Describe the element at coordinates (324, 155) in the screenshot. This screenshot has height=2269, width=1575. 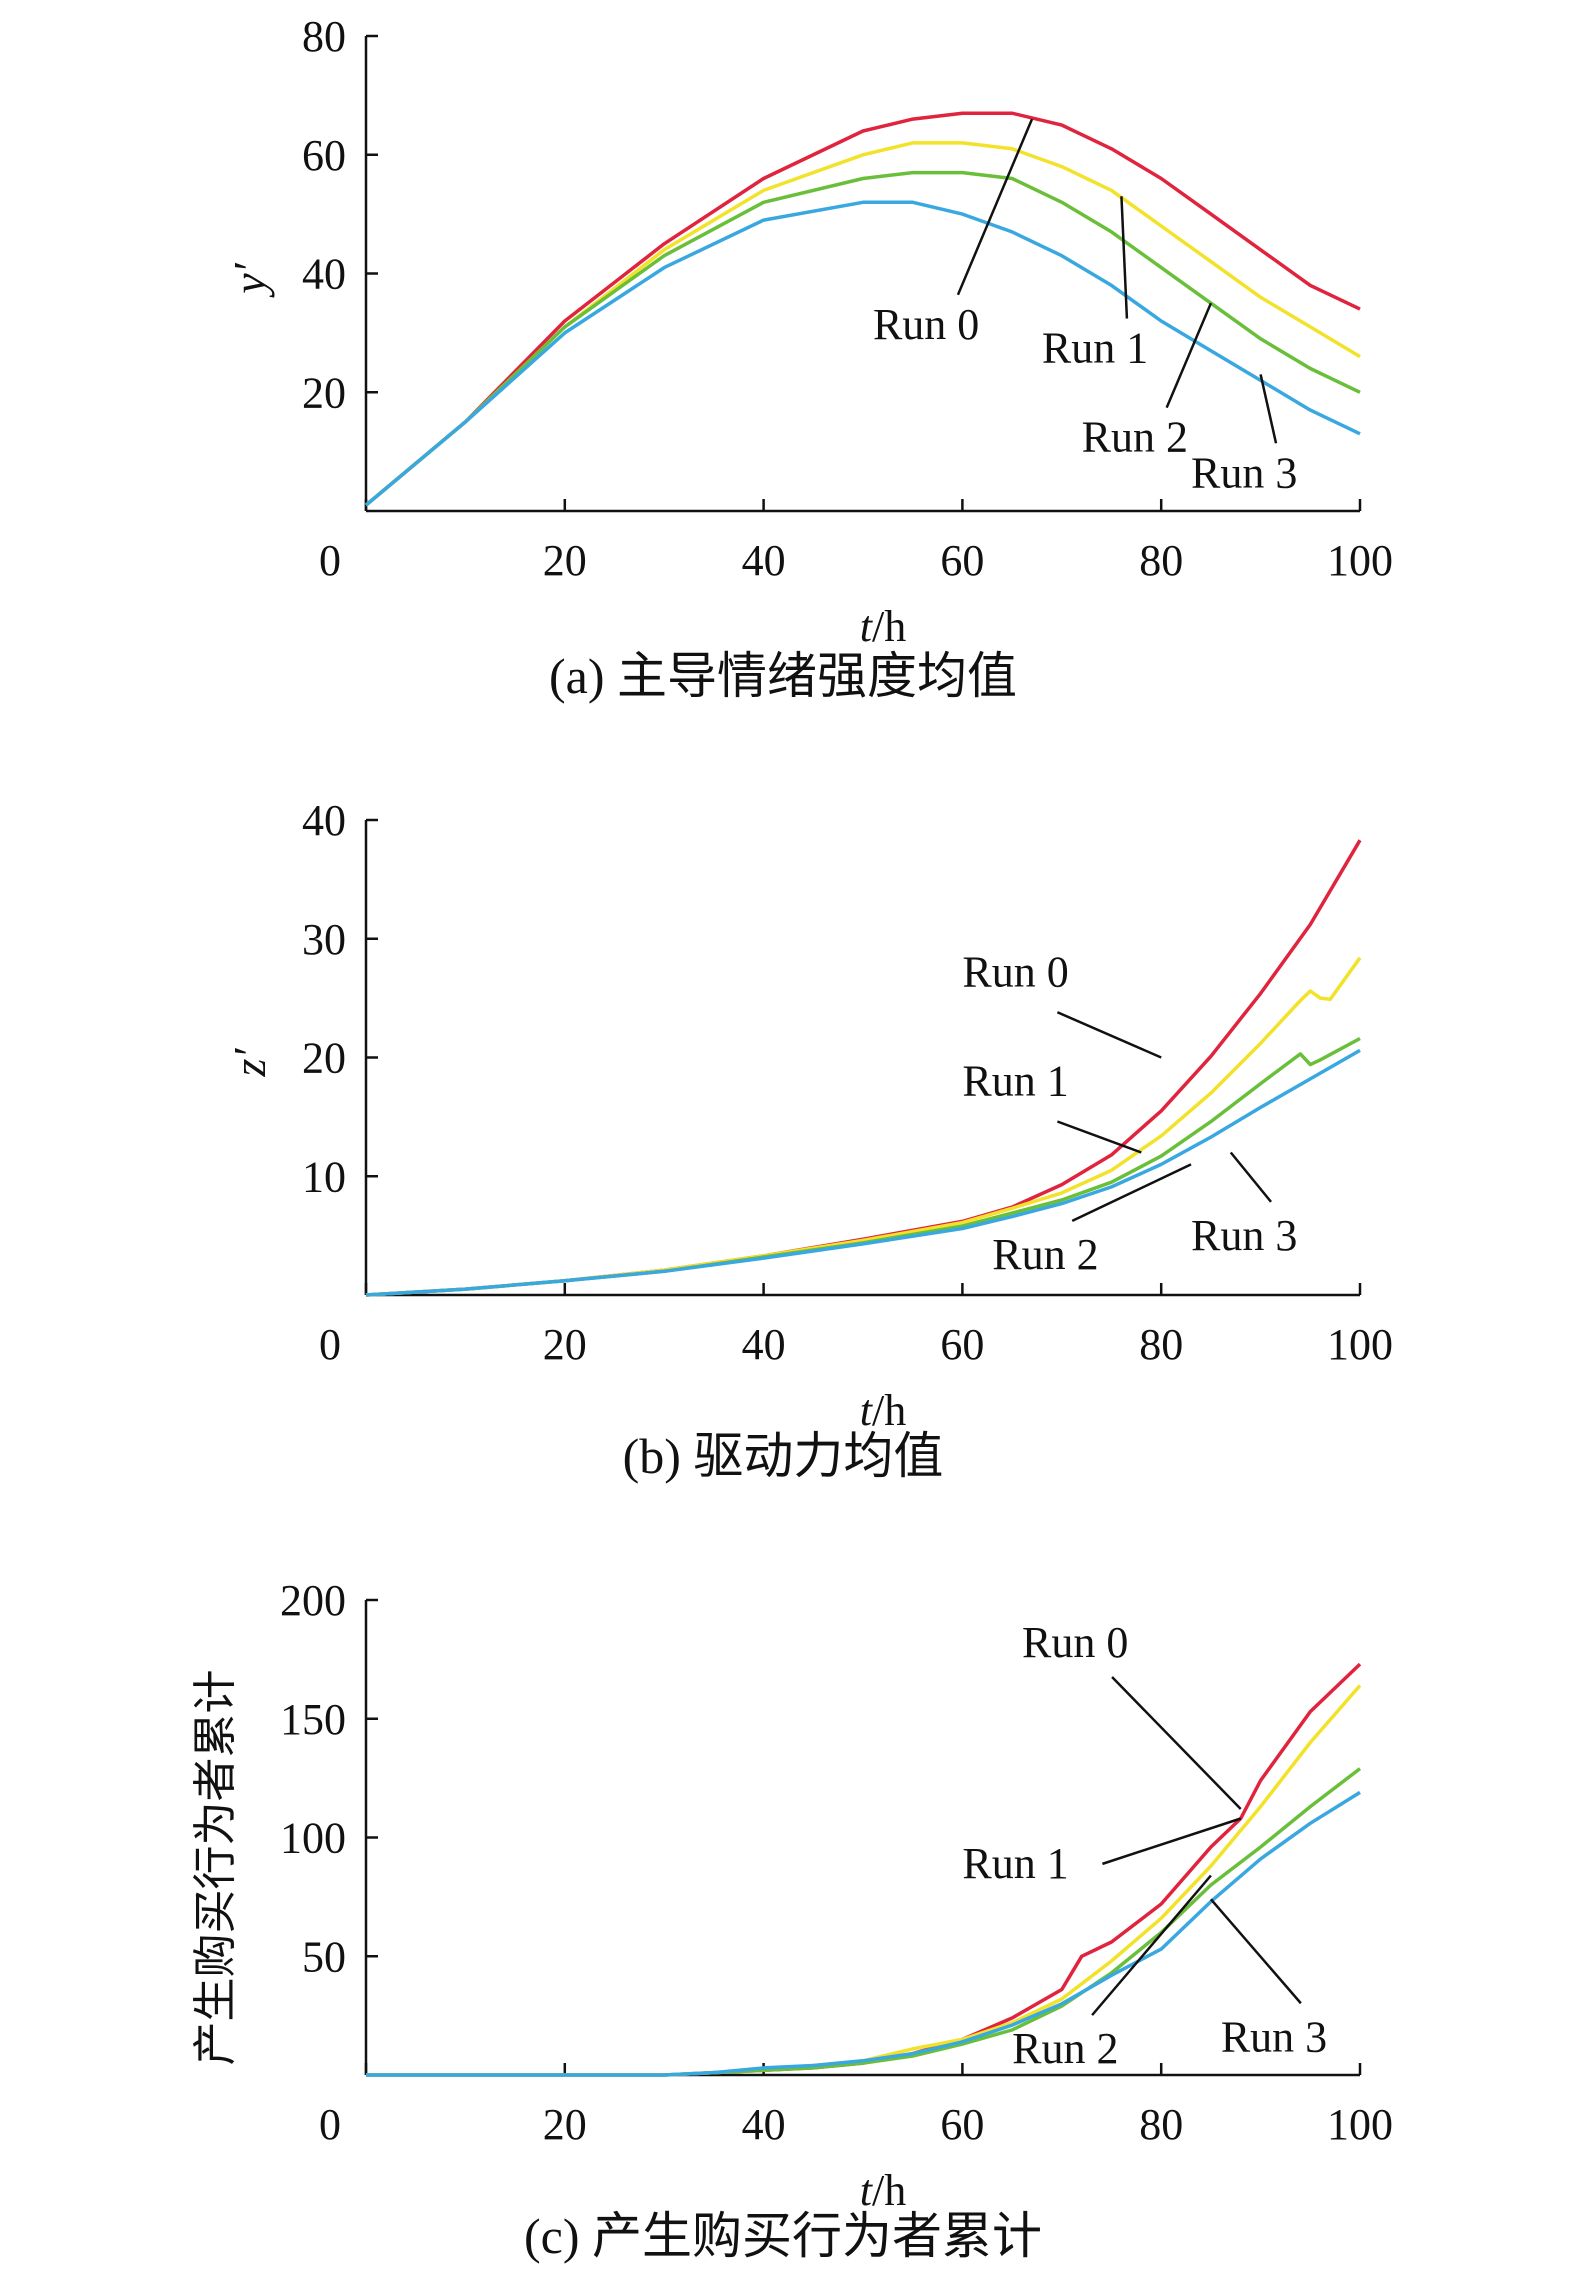
I see `y-tick-label: 60` at that location.